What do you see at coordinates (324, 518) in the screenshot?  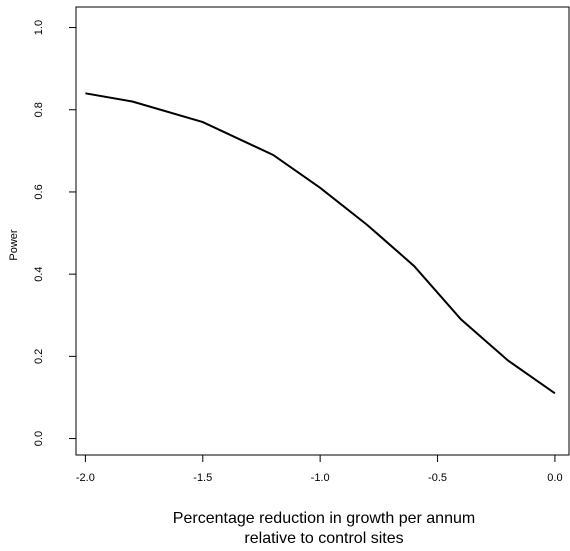 I see `x-axis-label: Percentage reduction in growth per annum` at bounding box center [324, 518].